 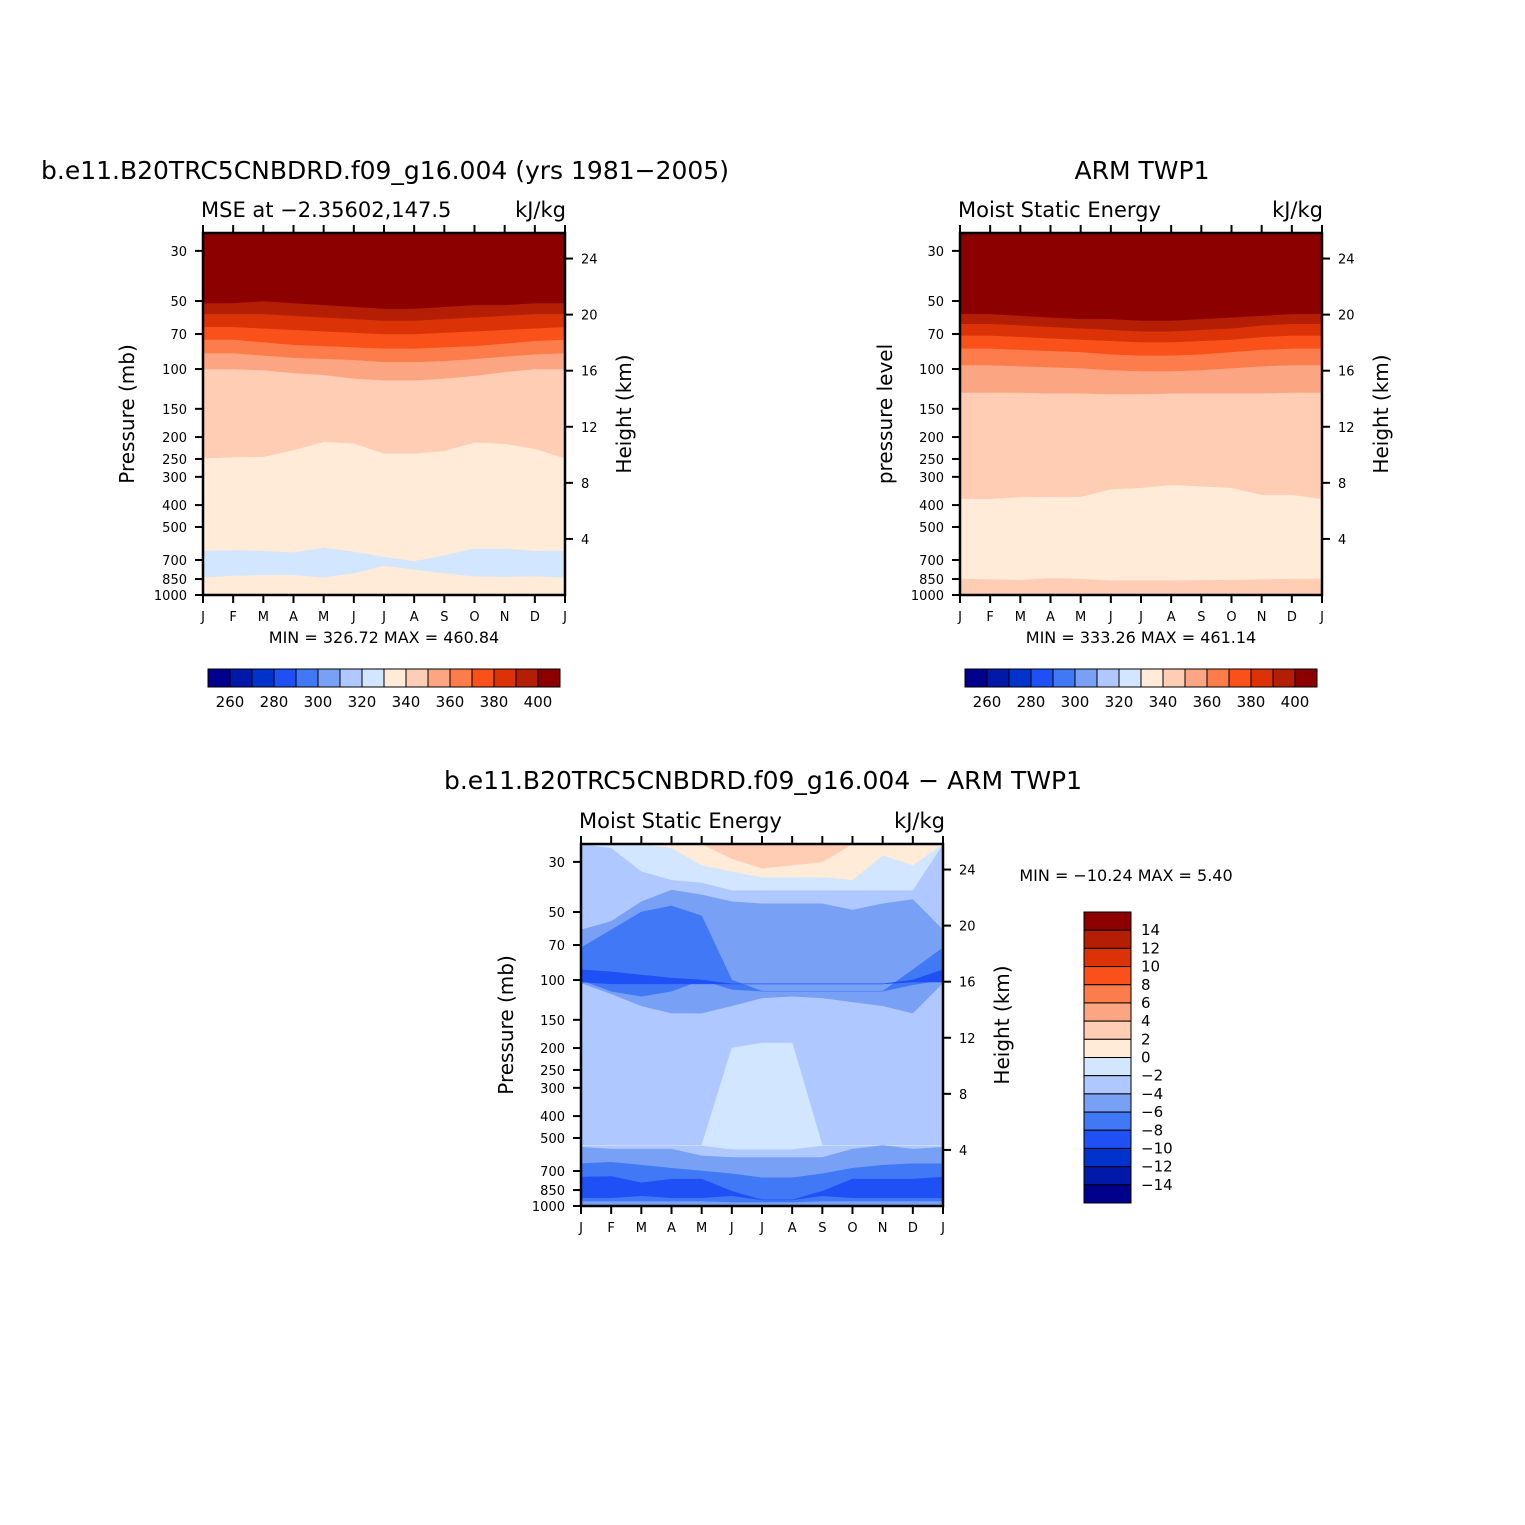 What do you see at coordinates (1146, 1021) in the screenshot?
I see `colorbar-label: 4` at bounding box center [1146, 1021].